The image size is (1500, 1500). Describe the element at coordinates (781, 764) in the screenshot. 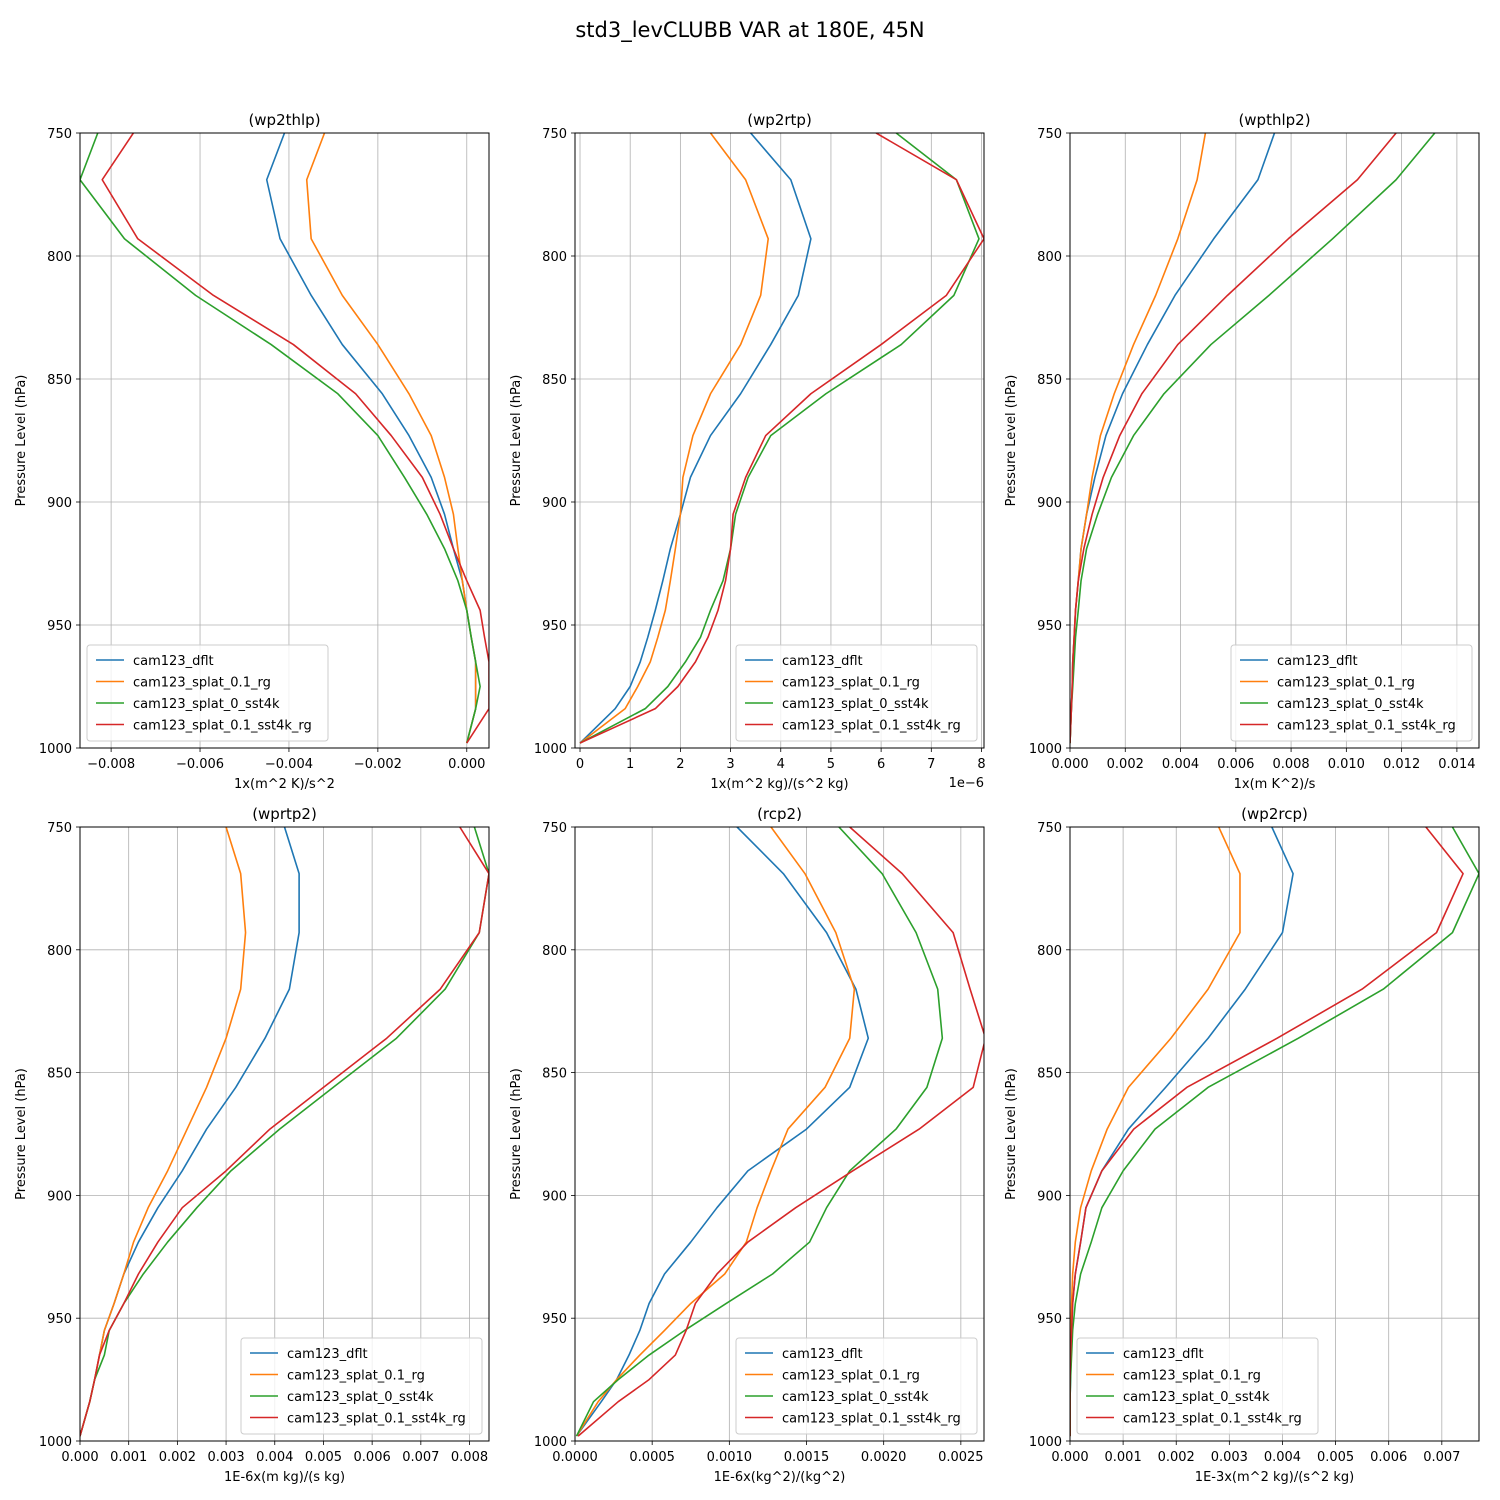

I see `x-tick-label: 4` at that location.